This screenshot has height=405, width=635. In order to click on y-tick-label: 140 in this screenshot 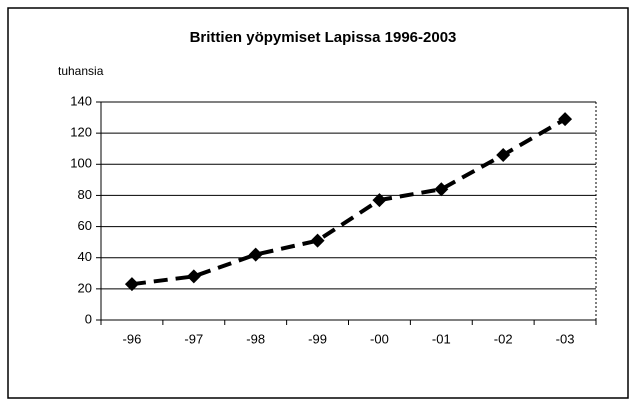, I will do `click(81, 100)`.